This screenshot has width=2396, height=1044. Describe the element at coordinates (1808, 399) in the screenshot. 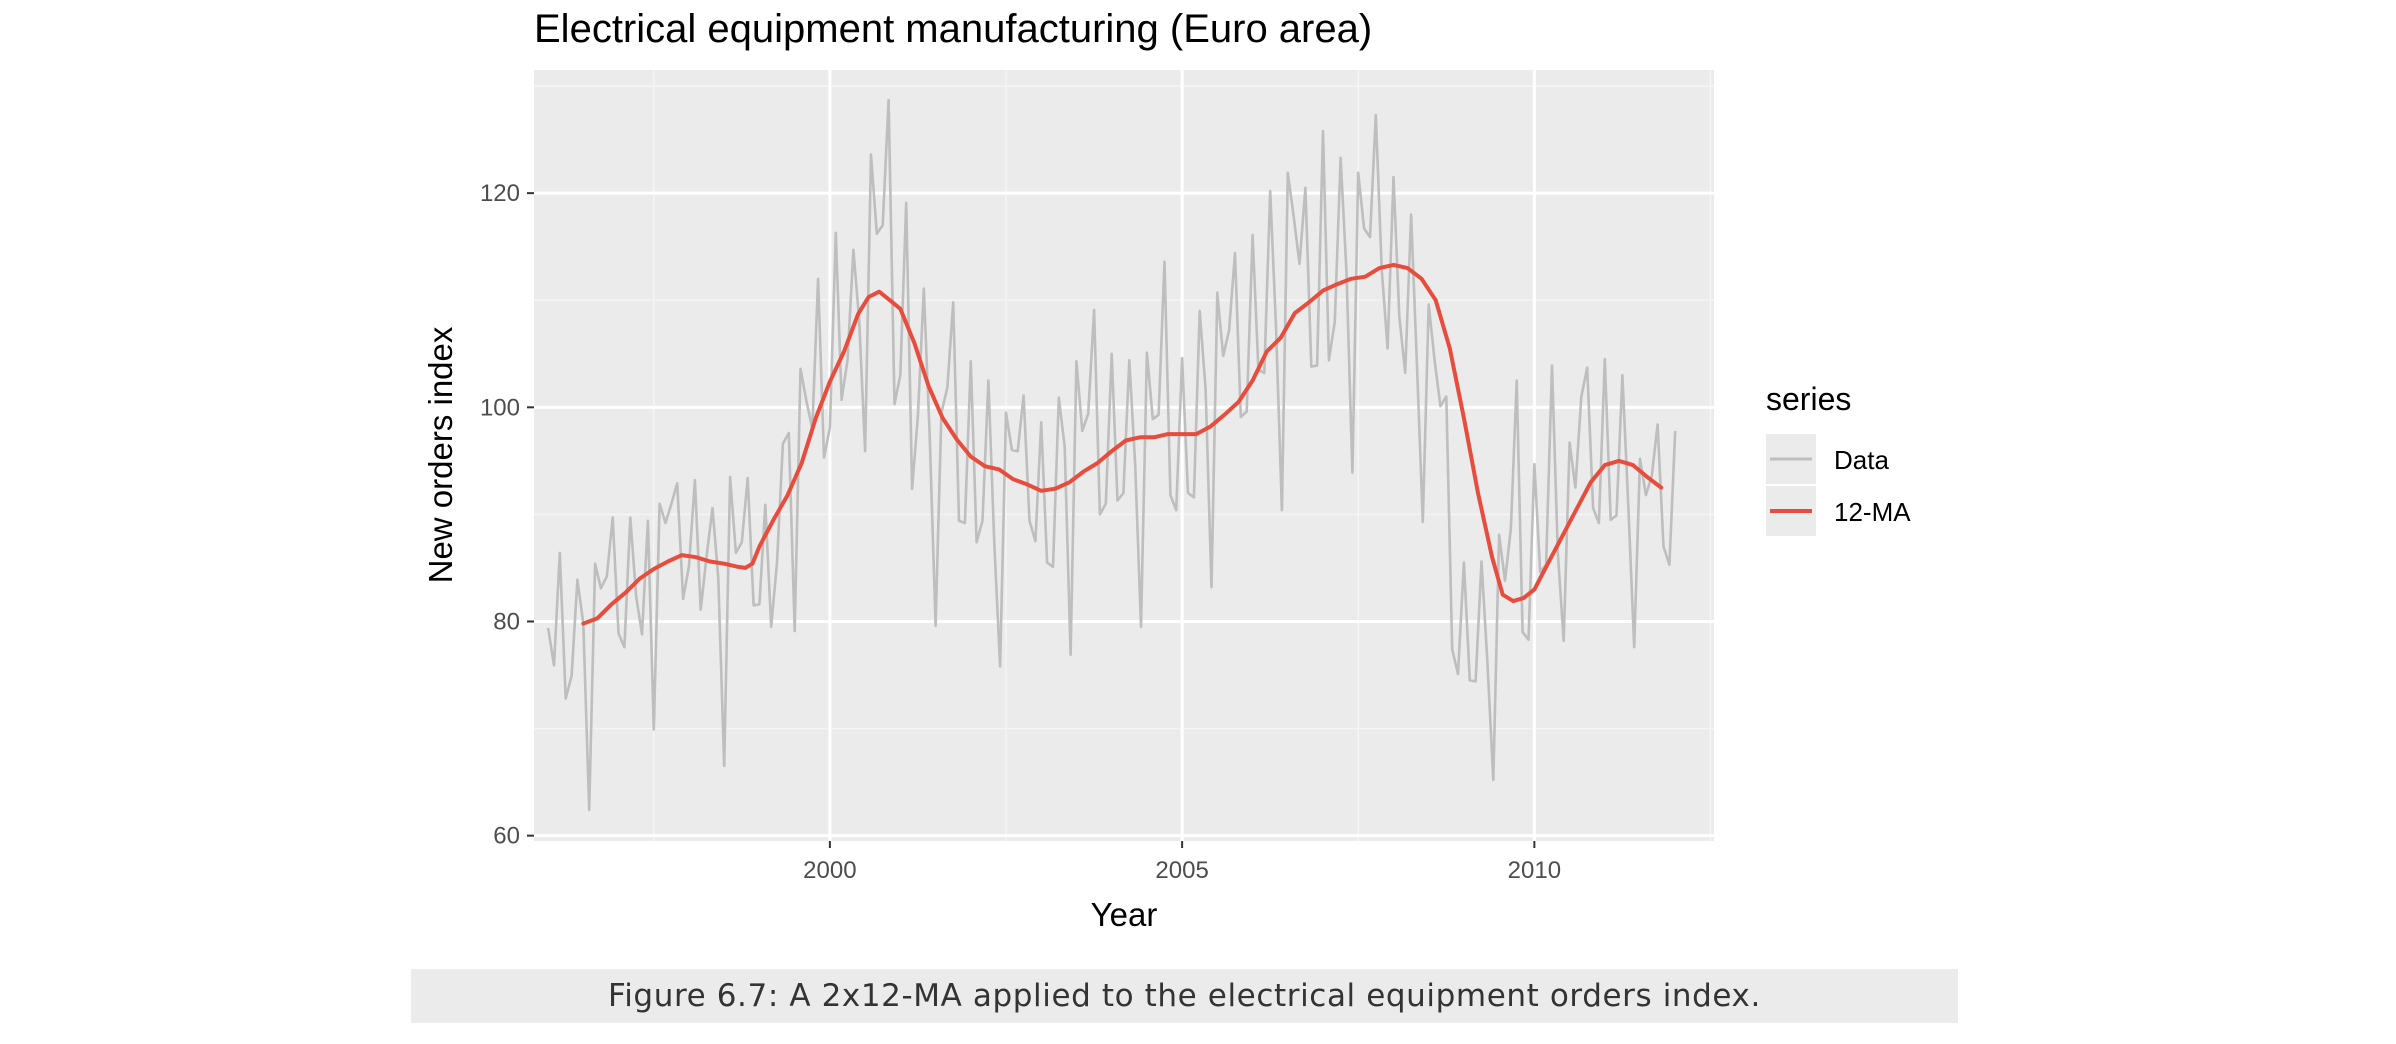

I see `legend-title: series` at that location.